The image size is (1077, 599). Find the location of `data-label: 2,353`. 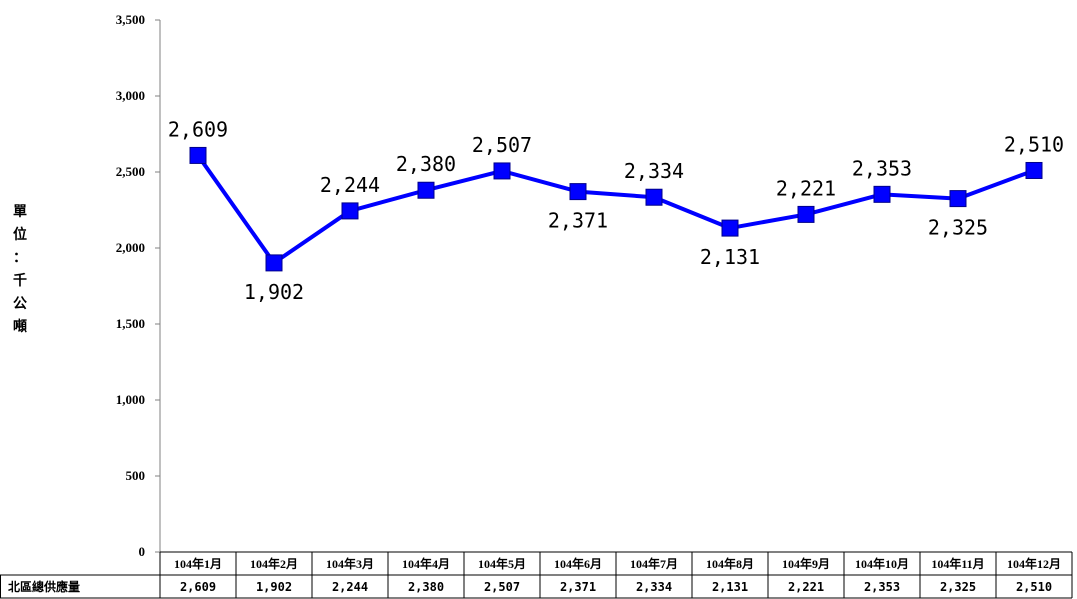

data-label: 2,353 is located at coordinates (882, 168).